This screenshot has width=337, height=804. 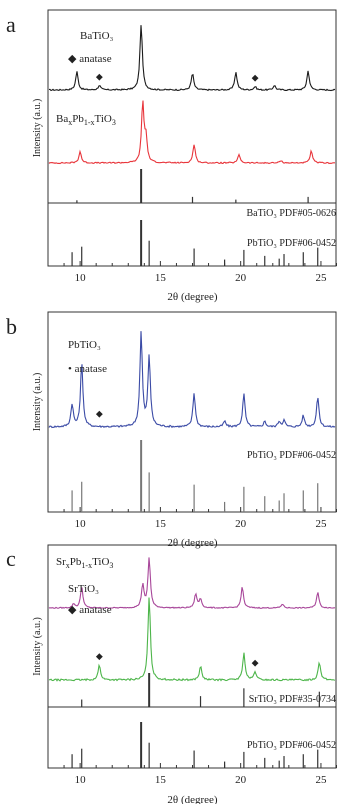 What do you see at coordinates (84, 345) in the screenshot?
I see `series-label: PbTiO₃` at bounding box center [84, 345].